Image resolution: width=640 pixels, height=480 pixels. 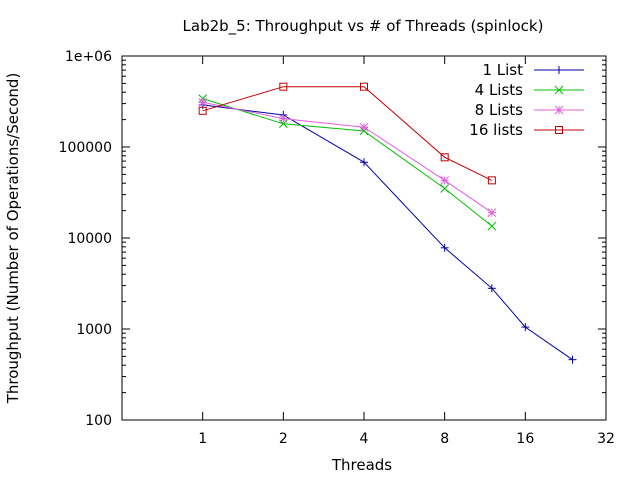 I want to click on x-tick-label-5: 32, so click(x=606, y=439).